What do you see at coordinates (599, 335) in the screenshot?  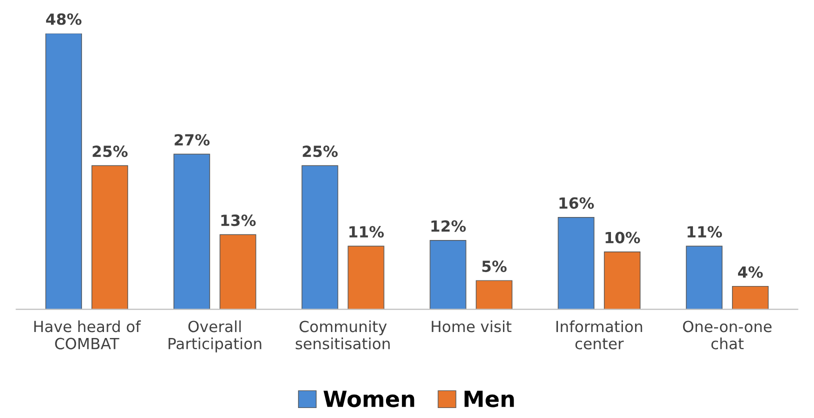 I see `x-tick-label: Information center` at bounding box center [599, 335].